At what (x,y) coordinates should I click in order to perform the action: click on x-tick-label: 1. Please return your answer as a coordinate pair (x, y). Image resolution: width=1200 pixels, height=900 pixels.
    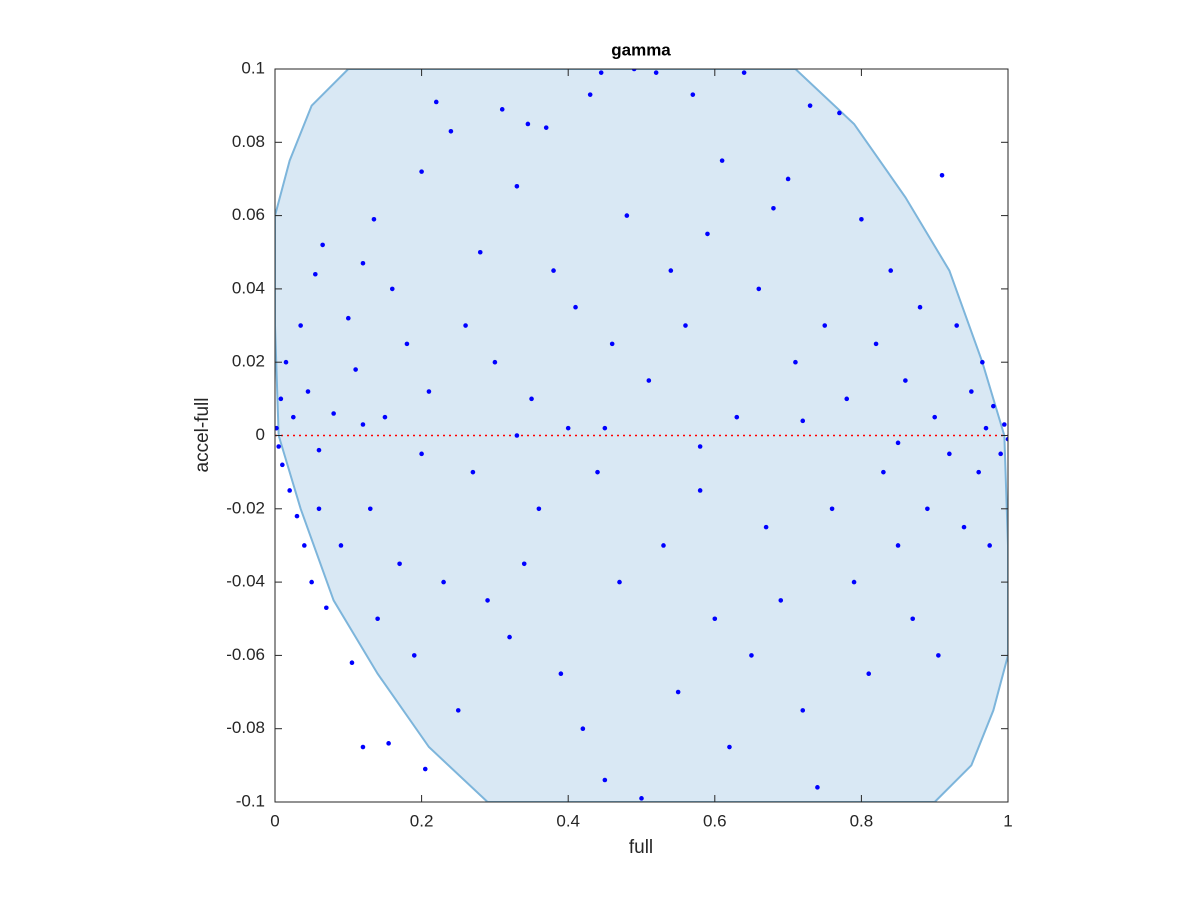
    Looking at the image, I should click on (1007, 820).